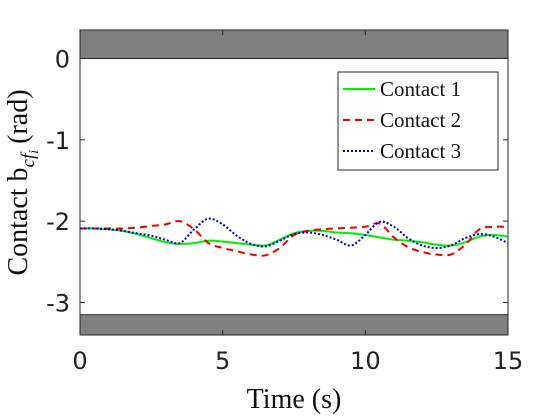 The height and width of the screenshot is (420, 560). What do you see at coordinates (420, 151) in the screenshot?
I see `legend-label-contact-3: Contact 3` at bounding box center [420, 151].